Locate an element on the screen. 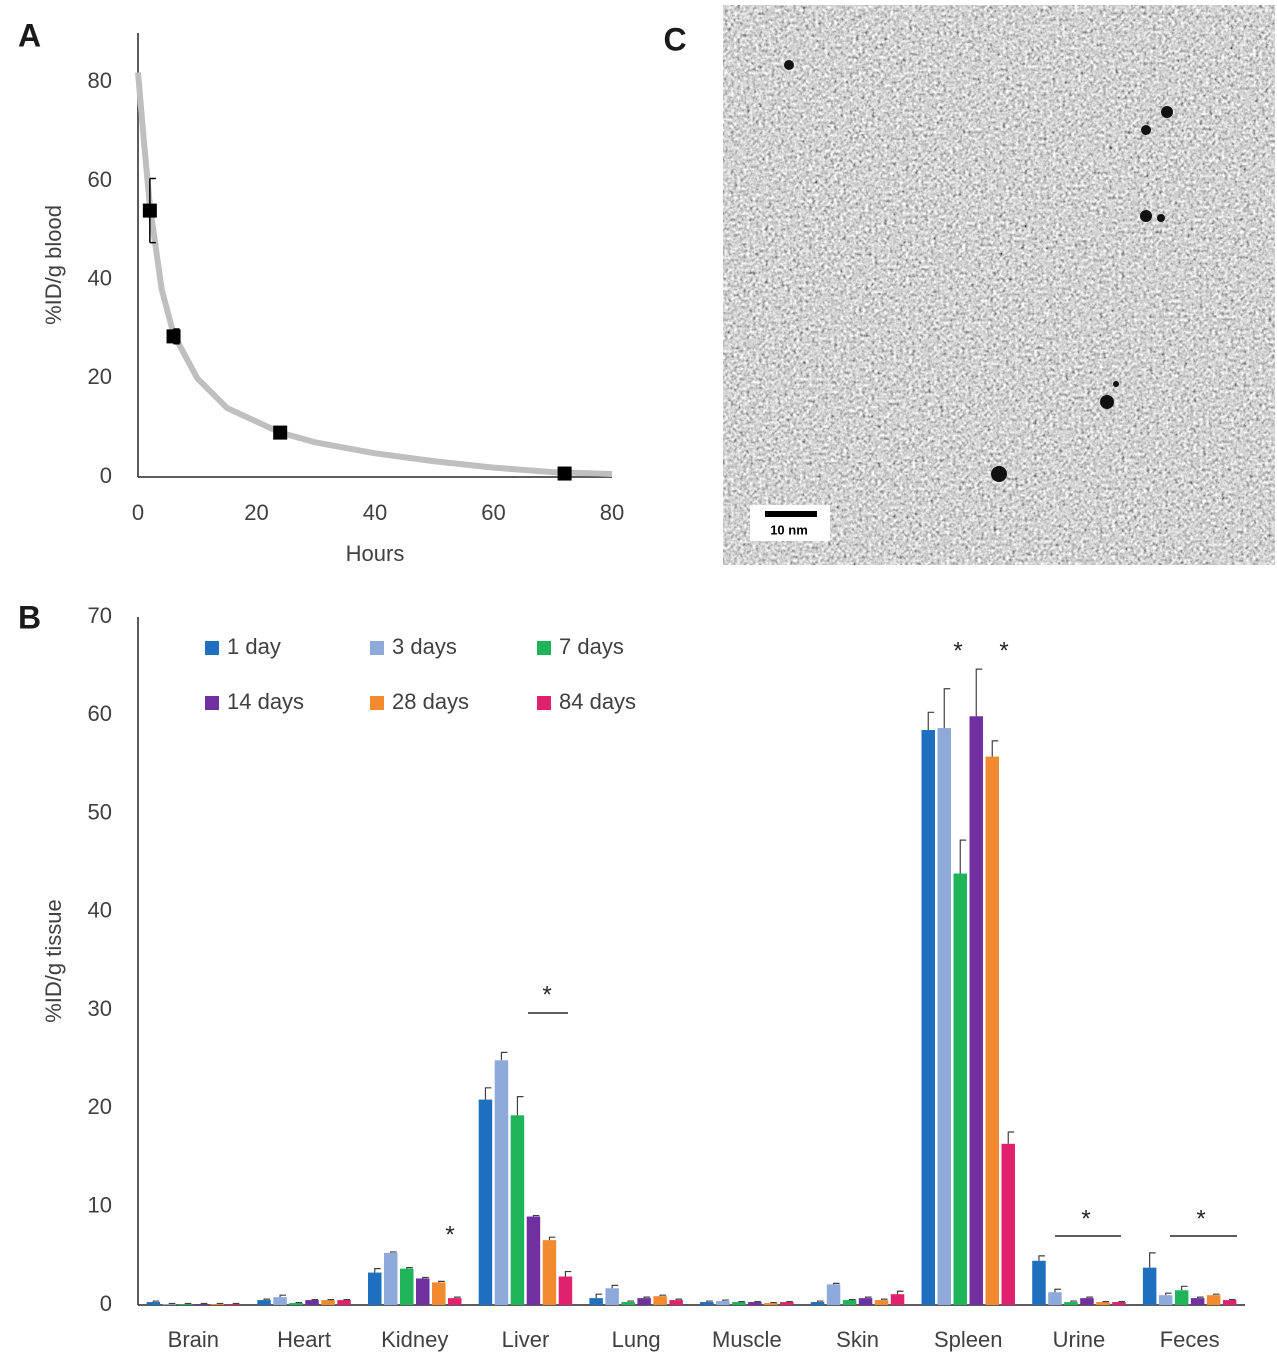  panel-label: A is located at coordinates (29, 35).